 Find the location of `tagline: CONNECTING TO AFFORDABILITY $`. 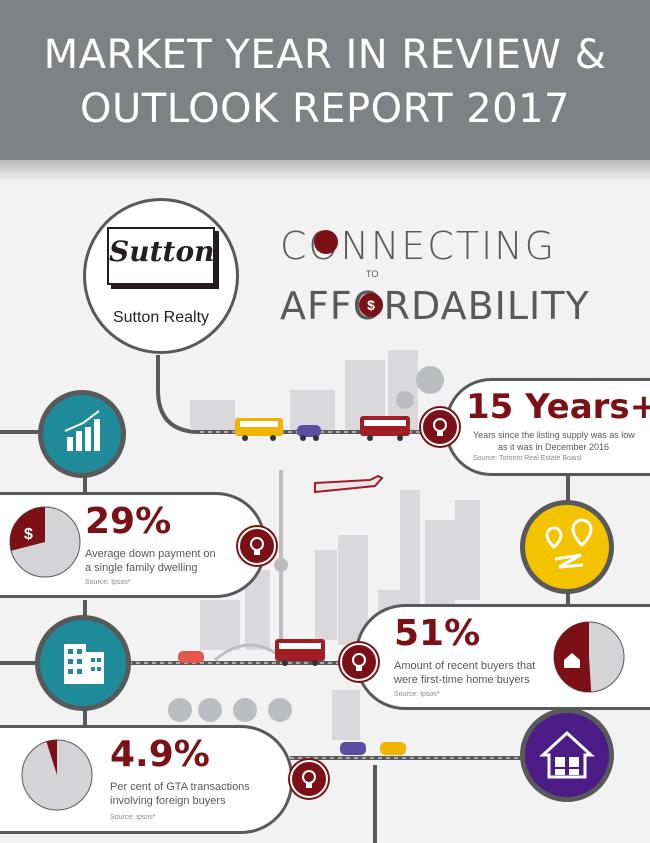

tagline: CONNECTING TO AFFORDABILITY $ is located at coordinates (440, 279).